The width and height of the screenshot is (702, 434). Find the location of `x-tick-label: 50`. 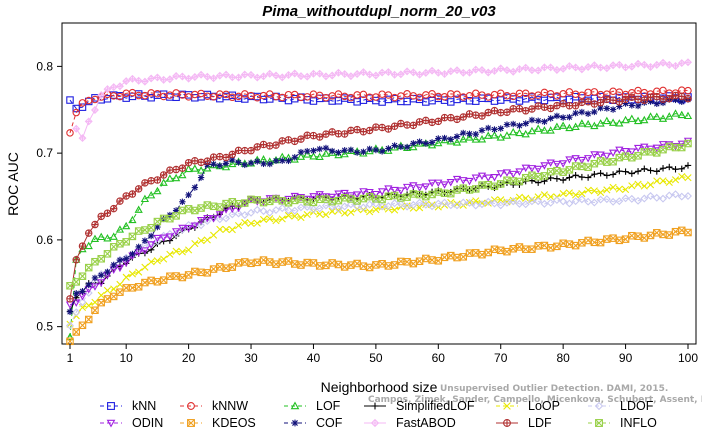

x-tick-label: 50 is located at coordinates (376, 358).